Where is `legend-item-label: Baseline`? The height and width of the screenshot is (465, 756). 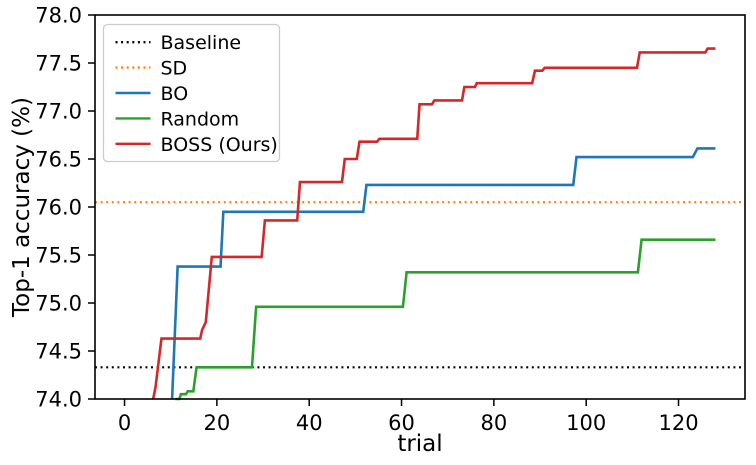 legend-item-label: Baseline is located at coordinates (201, 43).